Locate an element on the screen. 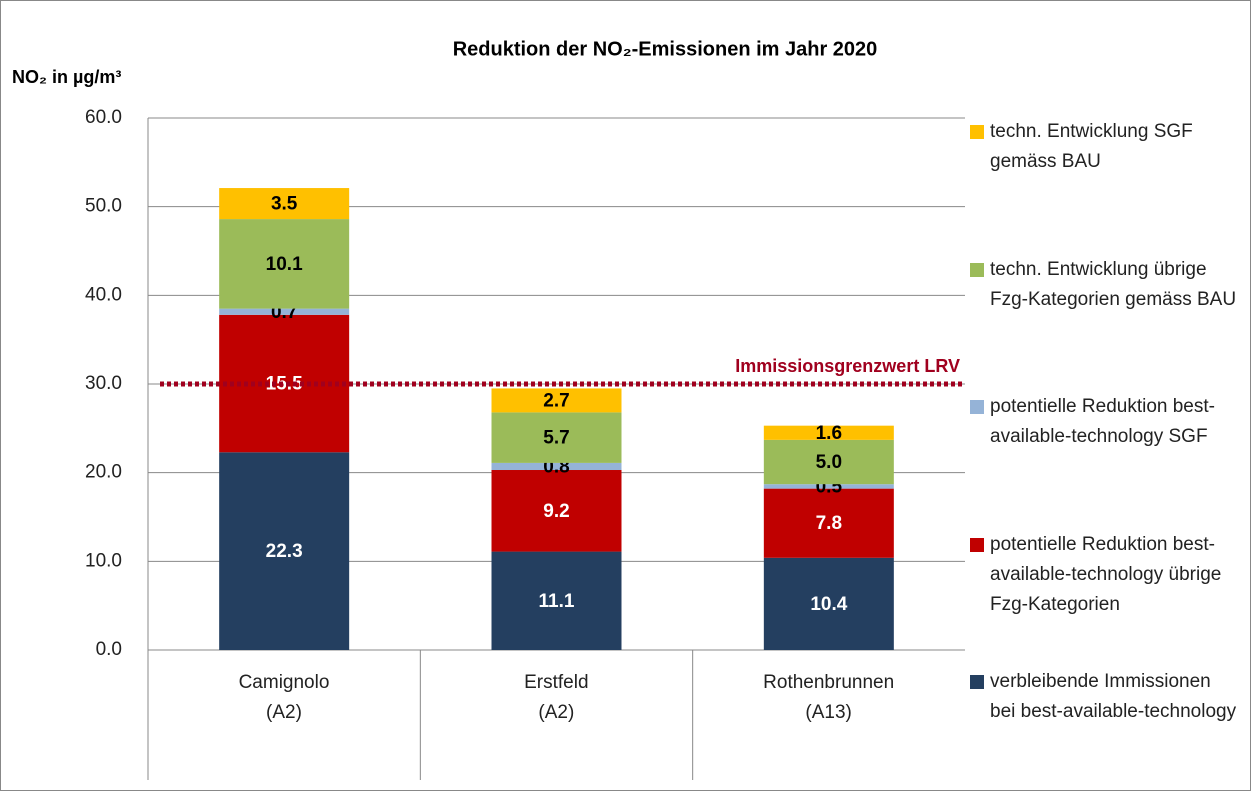  data-label: 2.7 is located at coordinates (556, 400).